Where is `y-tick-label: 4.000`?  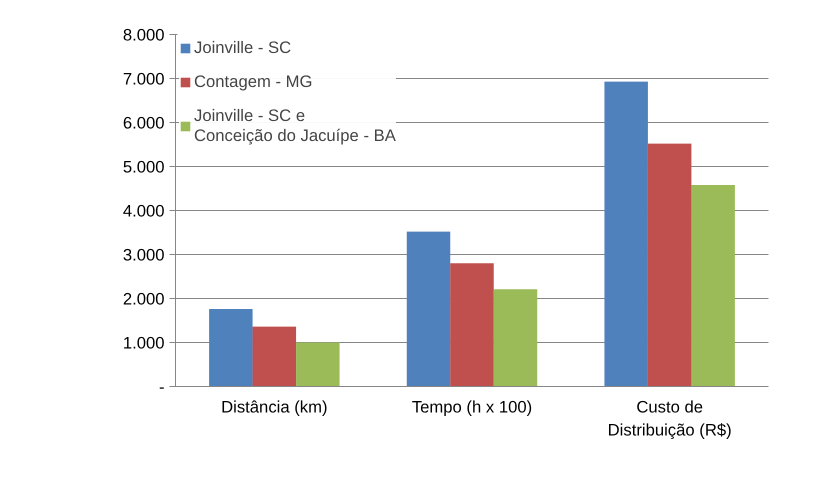
y-tick-label: 4.000 is located at coordinates (143, 211).